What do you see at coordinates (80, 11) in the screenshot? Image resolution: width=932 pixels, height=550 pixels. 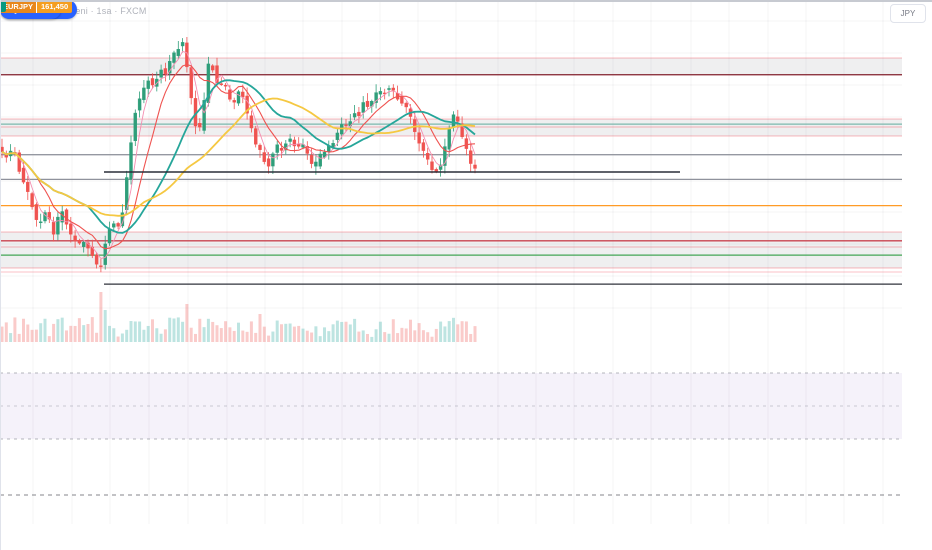 I see `symbol-title: Euro / Japon Yeni · 1sa · FXCM` at bounding box center [80, 11].